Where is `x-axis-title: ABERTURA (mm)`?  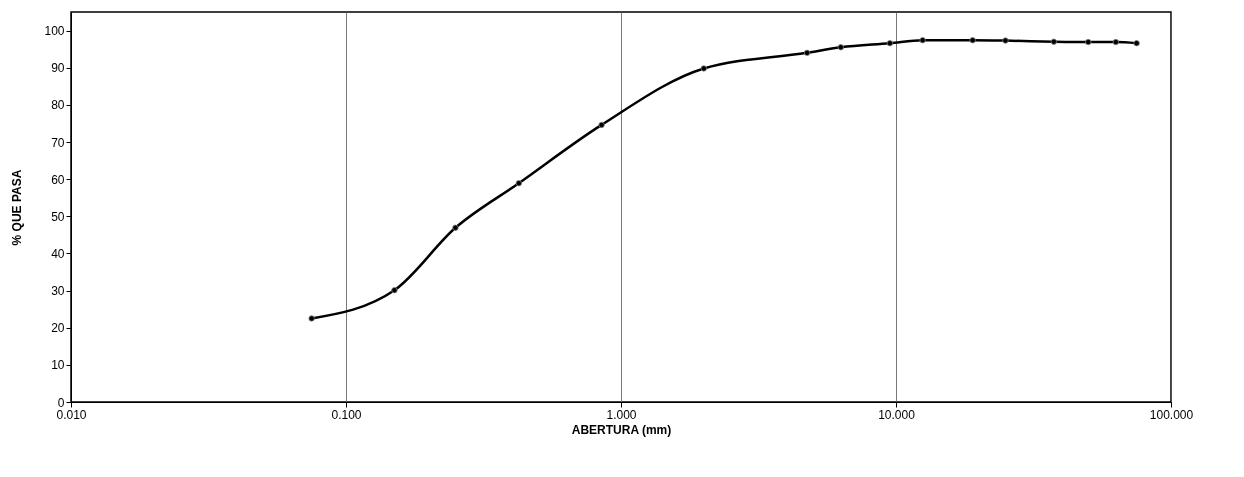 x-axis-title: ABERTURA (mm) is located at coordinates (621, 429).